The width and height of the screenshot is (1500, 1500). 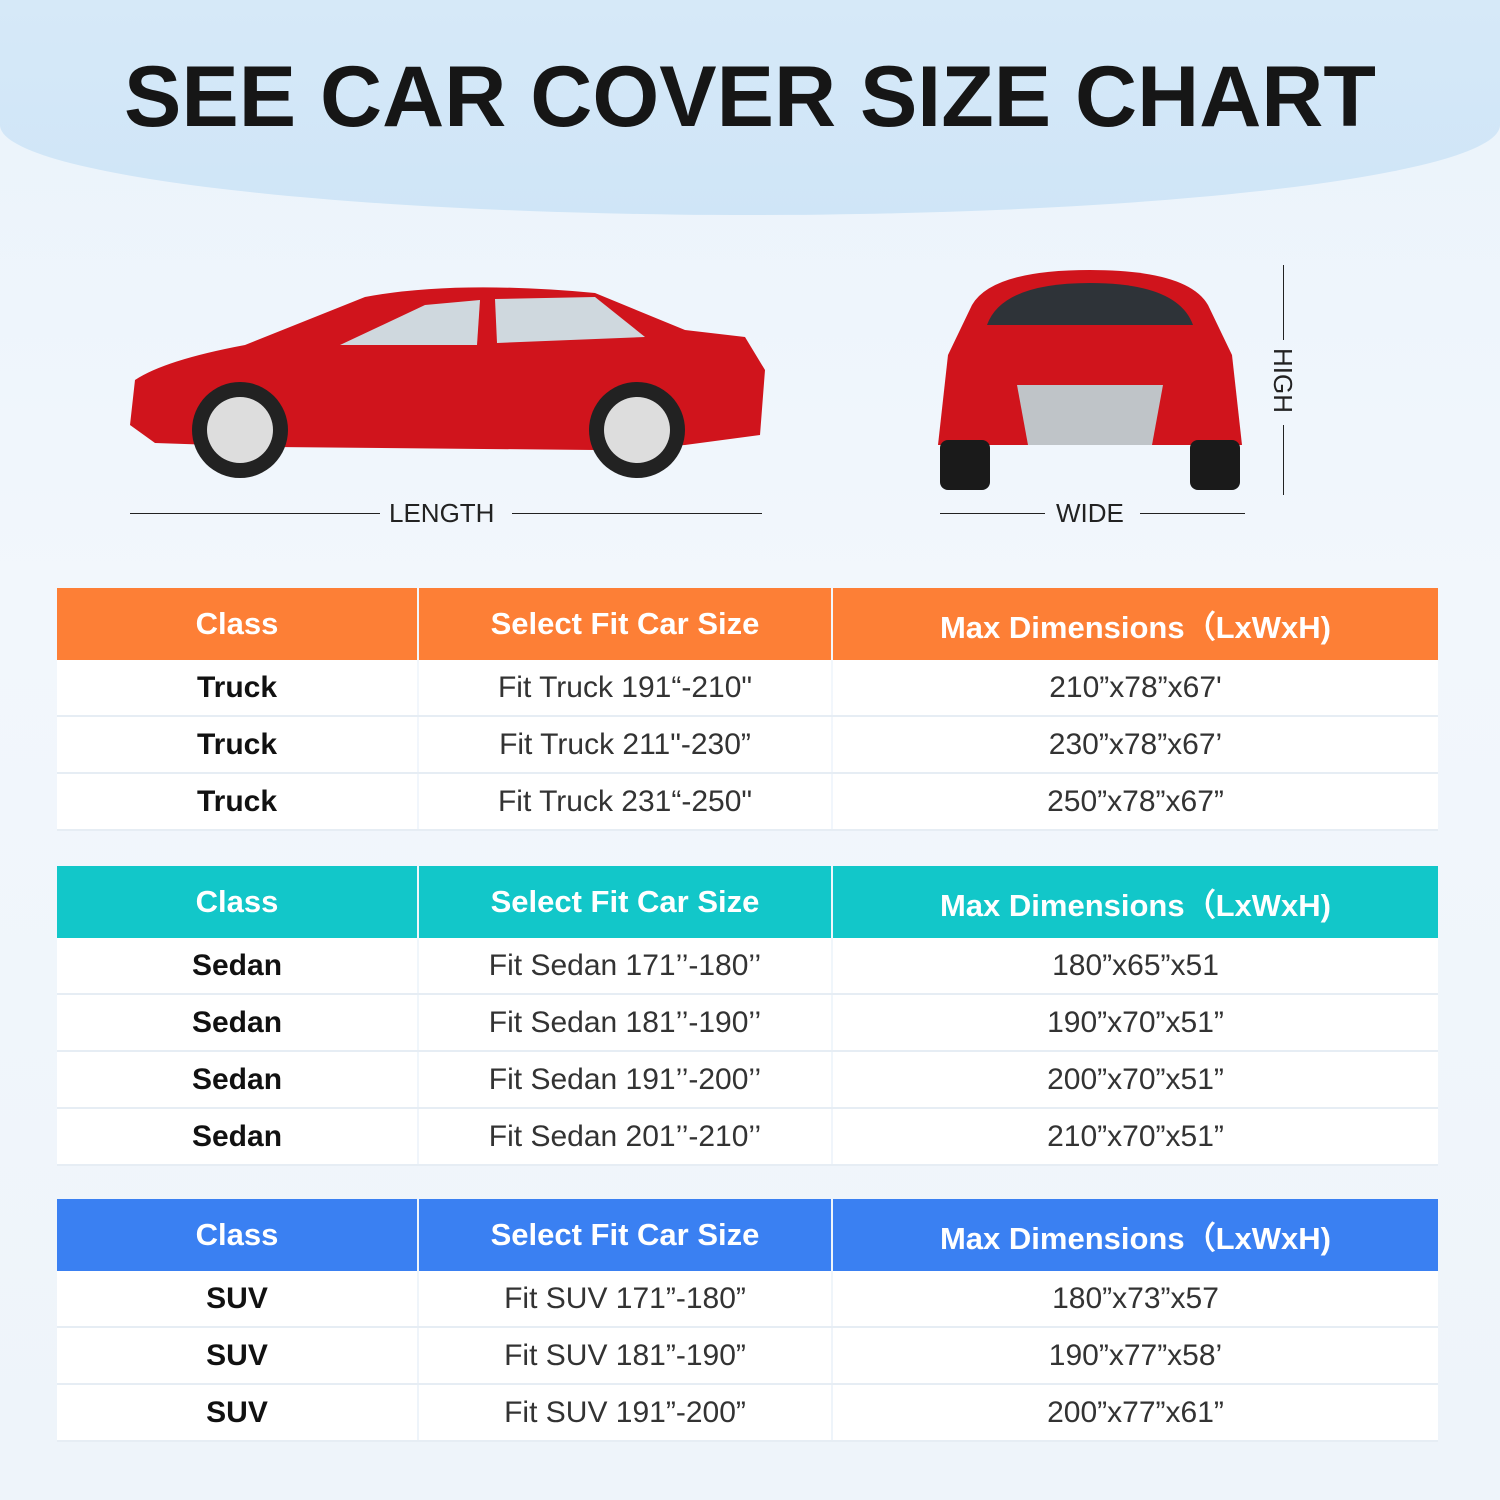 What do you see at coordinates (1090, 513) in the screenshot?
I see `wide-label: WIDE` at bounding box center [1090, 513].